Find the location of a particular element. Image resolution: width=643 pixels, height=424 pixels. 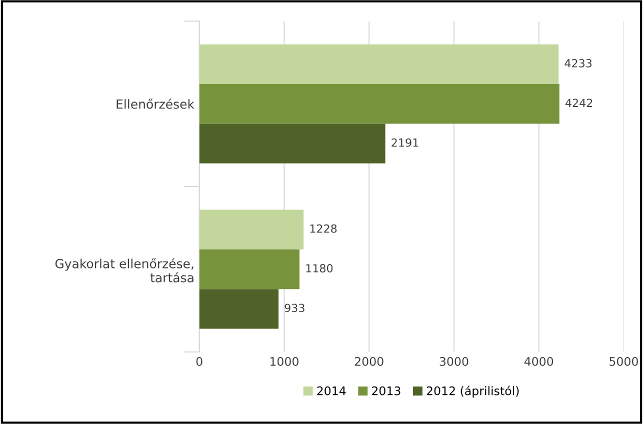

x-tick-label: 0 is located at coordinates (199, 361).